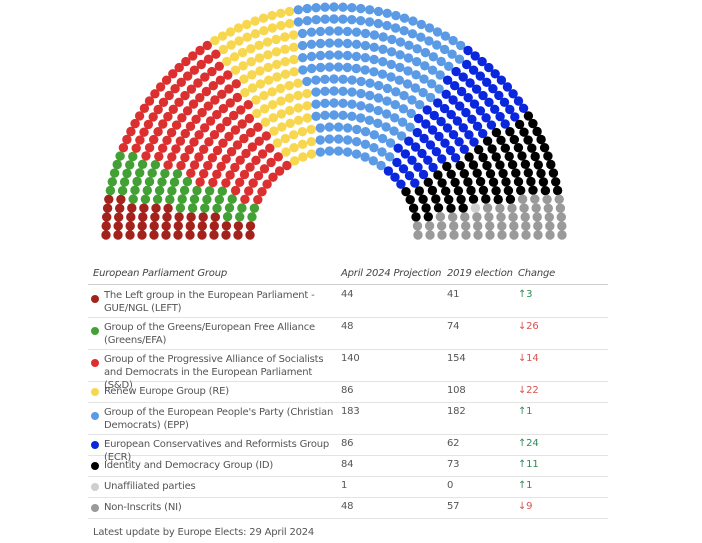  Describe the element at coordinates (95, 392) in the screenshot. I see `legend-dot-re` at that location.